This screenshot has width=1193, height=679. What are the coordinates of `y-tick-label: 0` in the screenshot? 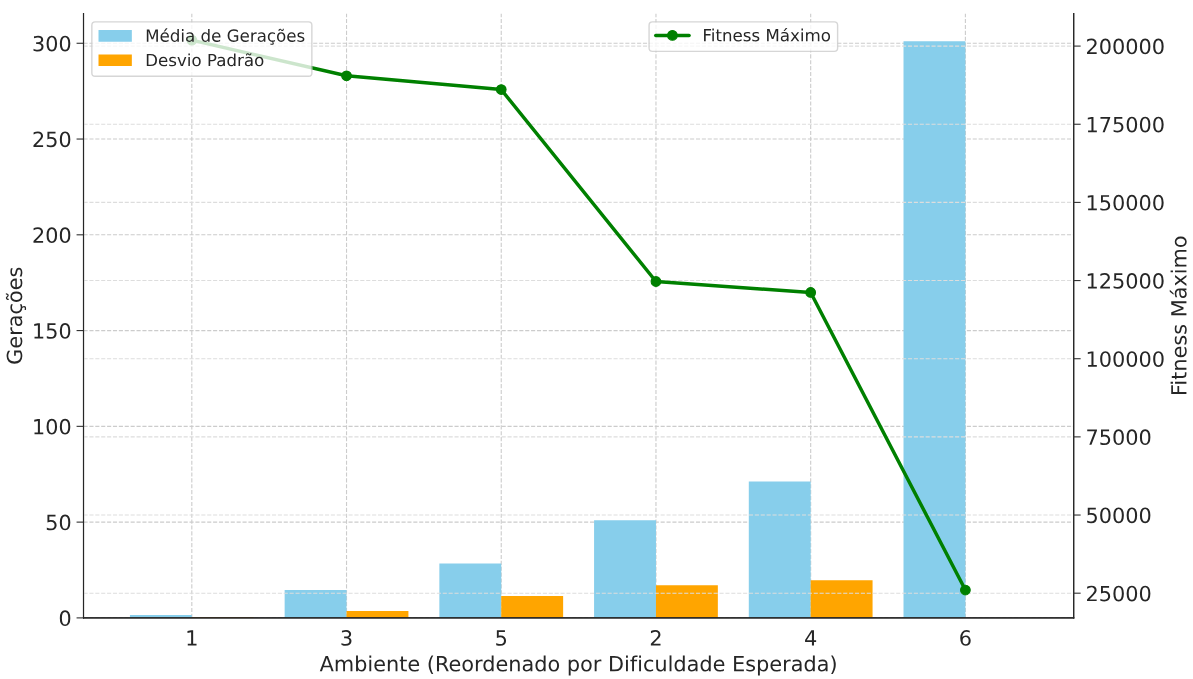 It's located at (65, 618).